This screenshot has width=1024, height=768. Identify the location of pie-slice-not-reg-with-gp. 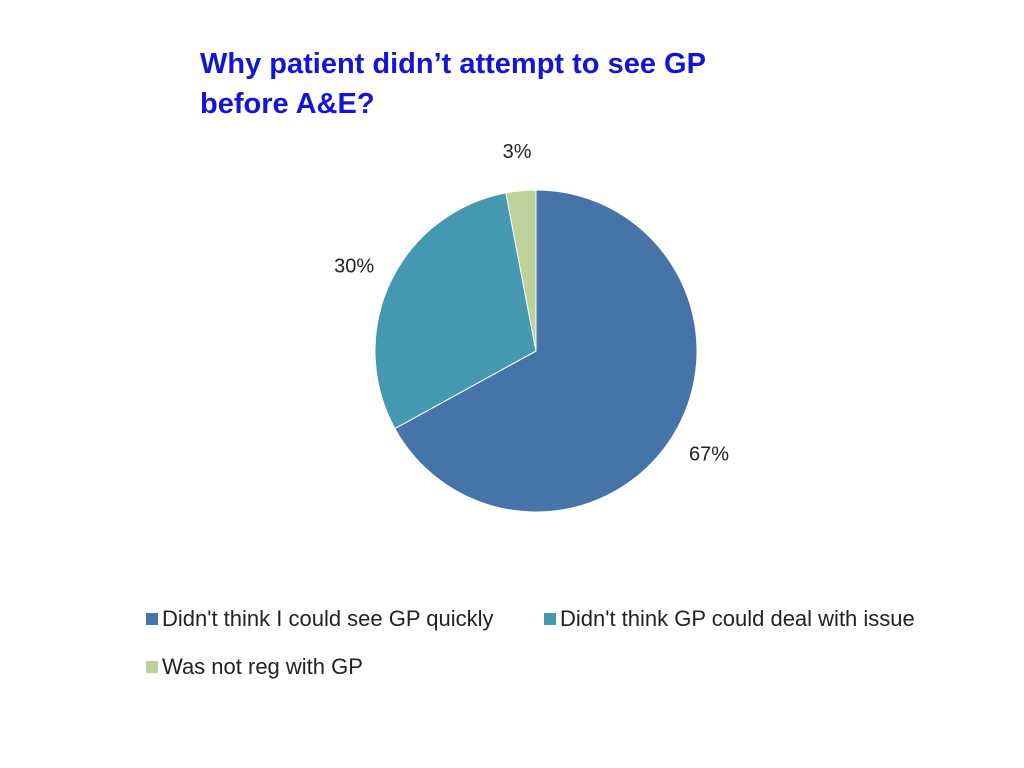
(521, 270).